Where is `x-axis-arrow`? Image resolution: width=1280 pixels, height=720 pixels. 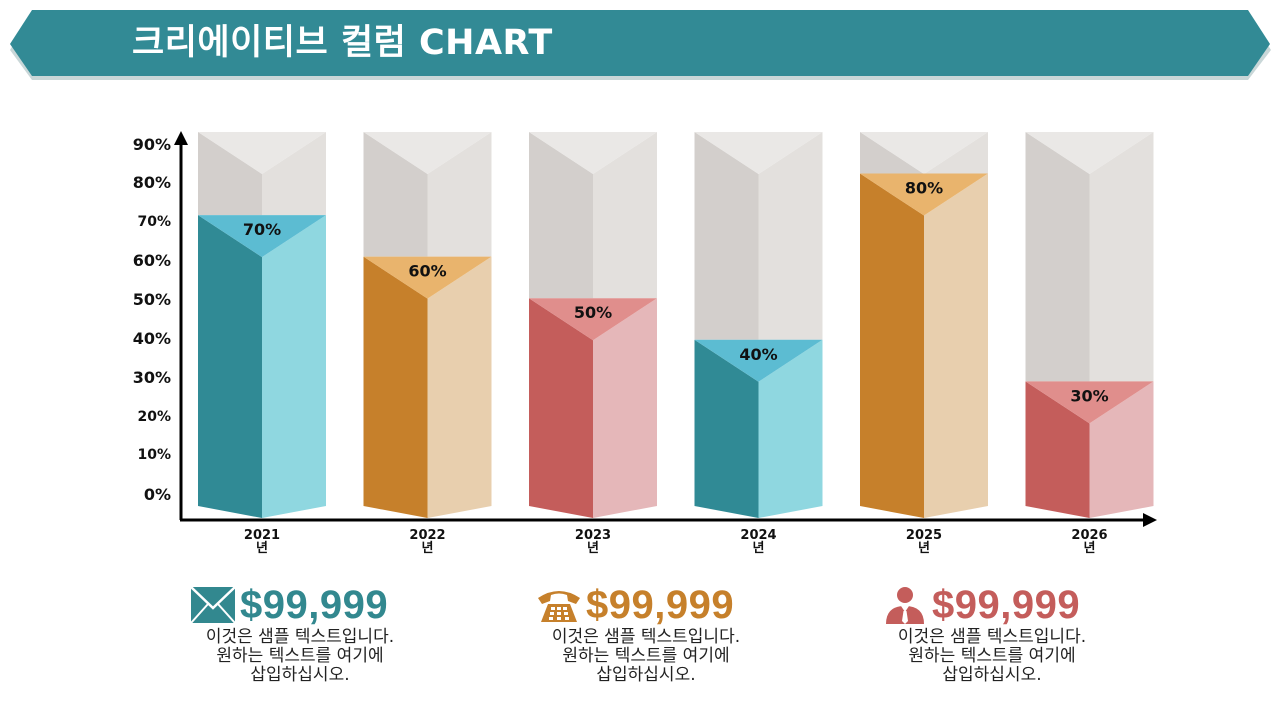
x-axis-arrow is located at coordinates (1150, 520).